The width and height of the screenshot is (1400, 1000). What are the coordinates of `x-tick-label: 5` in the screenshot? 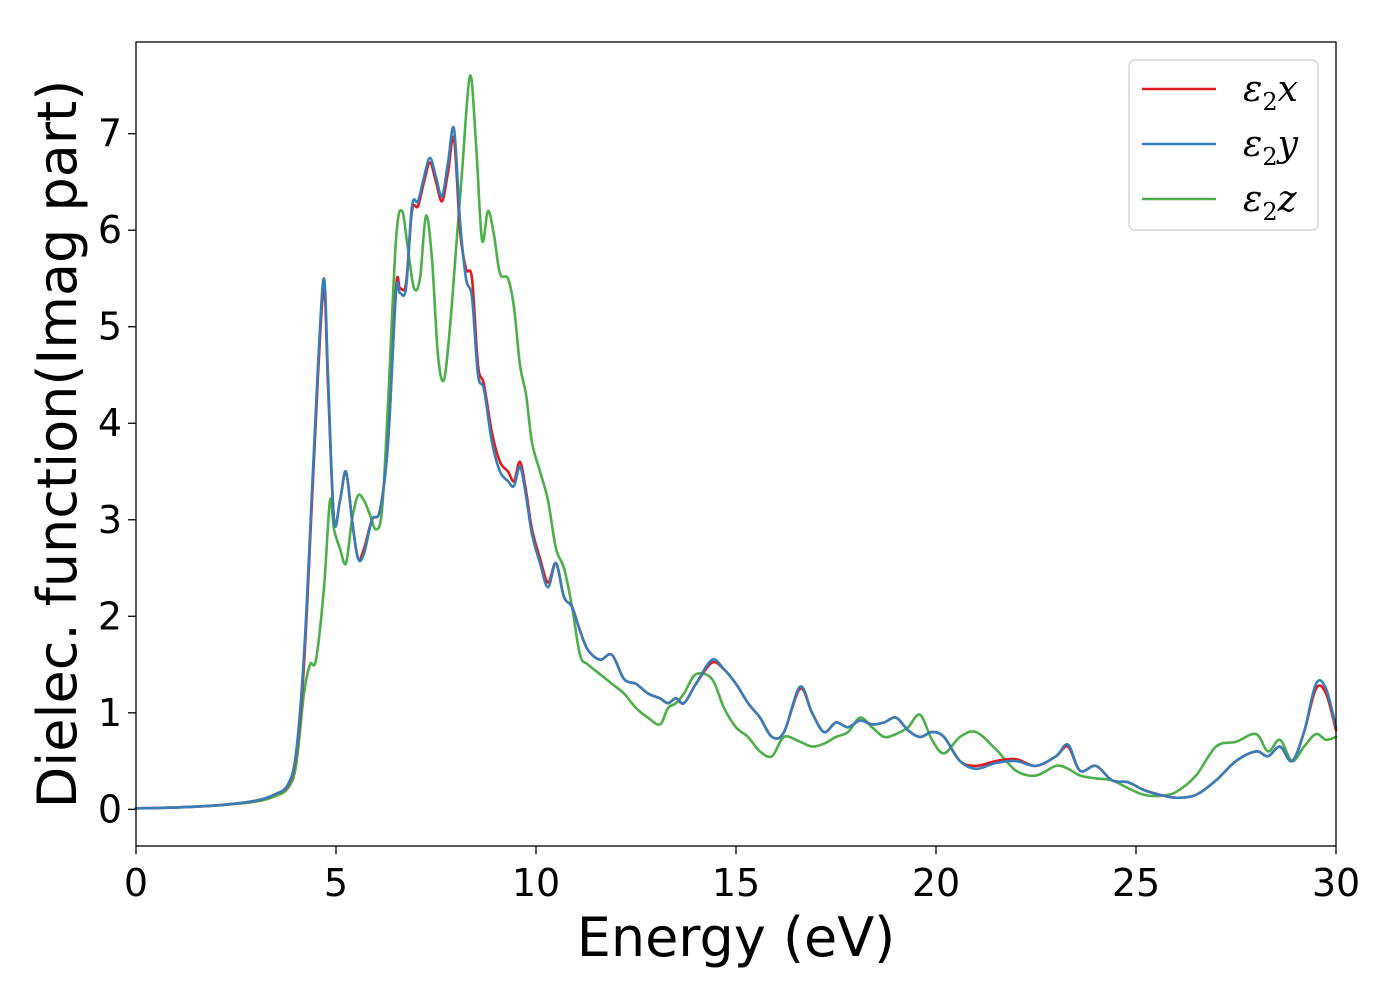 It's located at (336, 883).